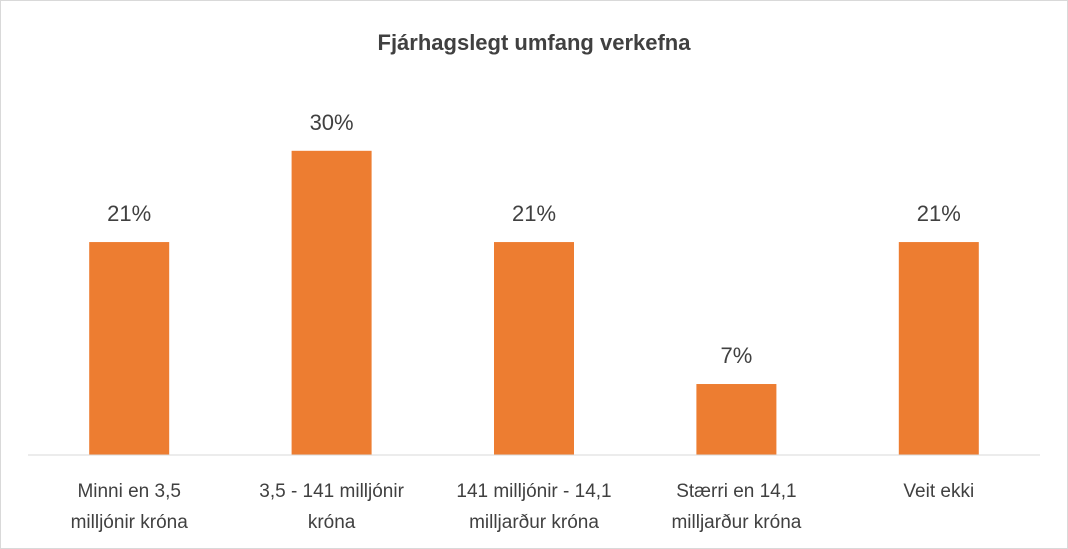 This screenshot has height=549, width=1068. I want to click on category-label-line: milljónir króna, so click(130, 522).